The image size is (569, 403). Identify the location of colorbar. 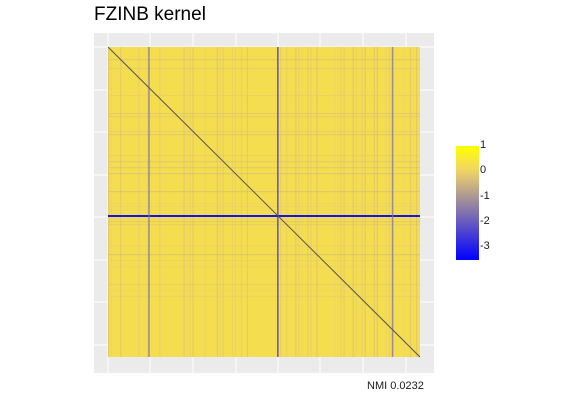
(467, 203).